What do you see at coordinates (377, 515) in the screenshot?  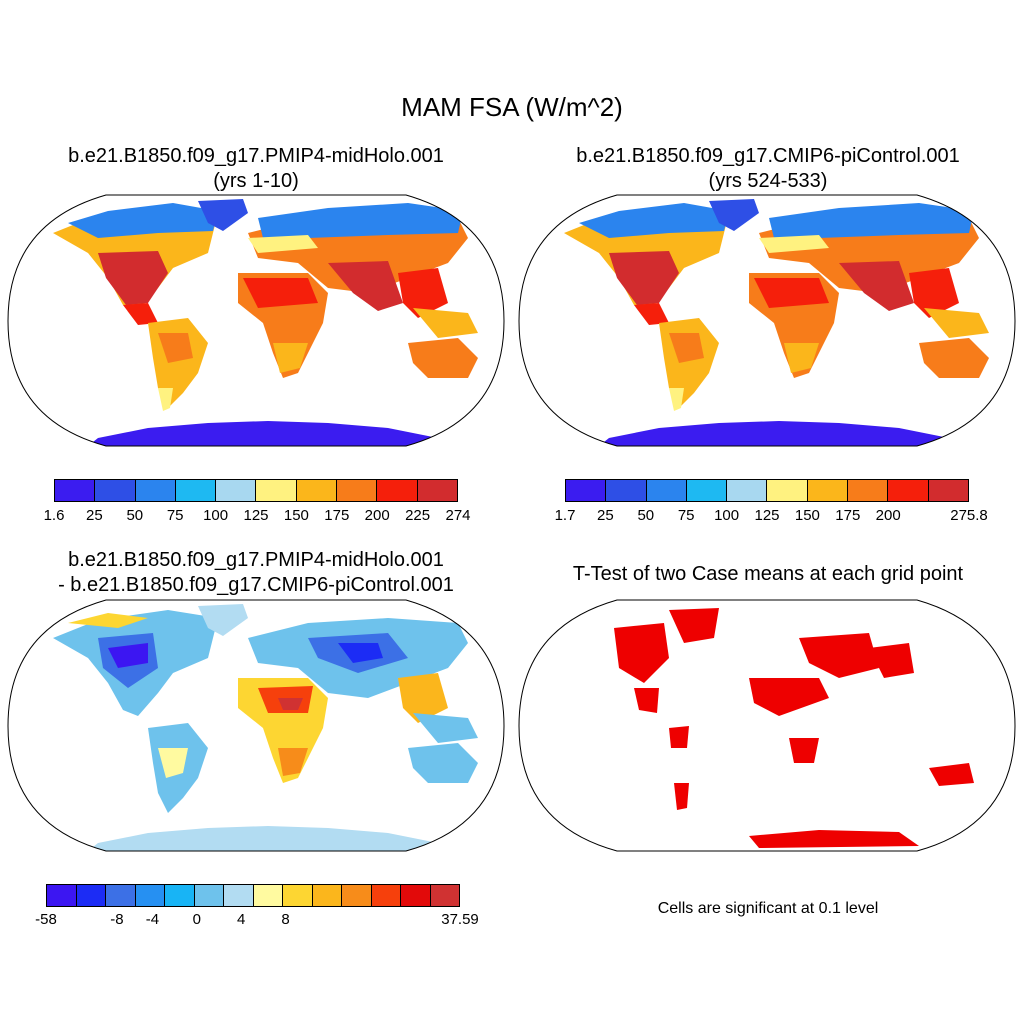 I see `colorbar-midholo-tick-label: 200` at bounding box center [377, 515].